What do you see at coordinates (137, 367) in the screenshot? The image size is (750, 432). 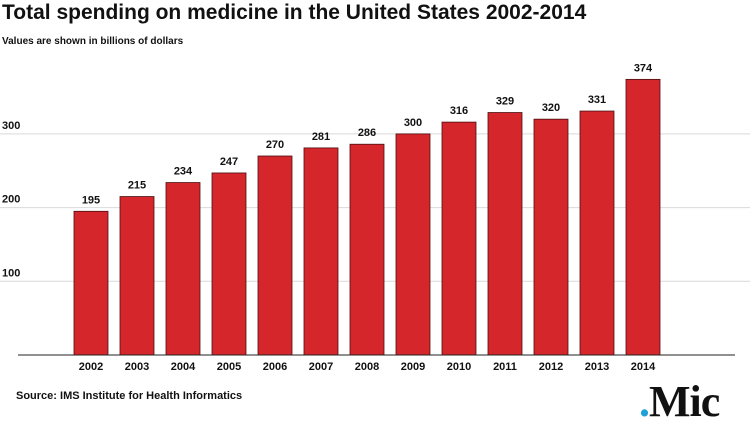 I see `x-tick-label: 2003` at bounding box center [137, 367].